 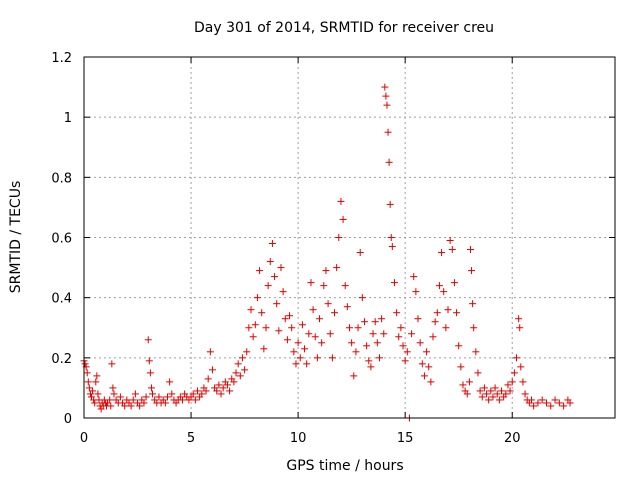 What do you see at coordinates (84, 438) in the screenshot?
I see `x-tick-label: 0` at bounding box center [84, 438].